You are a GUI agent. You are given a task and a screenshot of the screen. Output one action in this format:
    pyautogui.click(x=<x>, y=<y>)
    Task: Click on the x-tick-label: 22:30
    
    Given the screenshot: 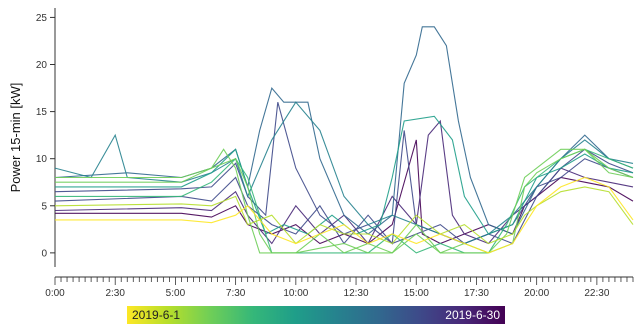 What is the action you would take?
    pyautogui.click(x=596, y=293)
    